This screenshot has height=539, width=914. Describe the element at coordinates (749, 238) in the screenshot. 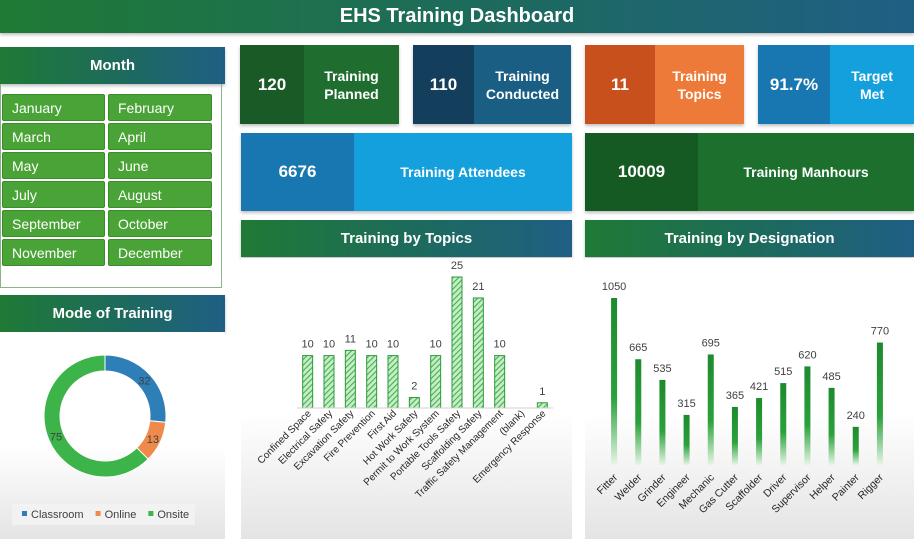

I see `chart-title: Training by Designation` at that location.